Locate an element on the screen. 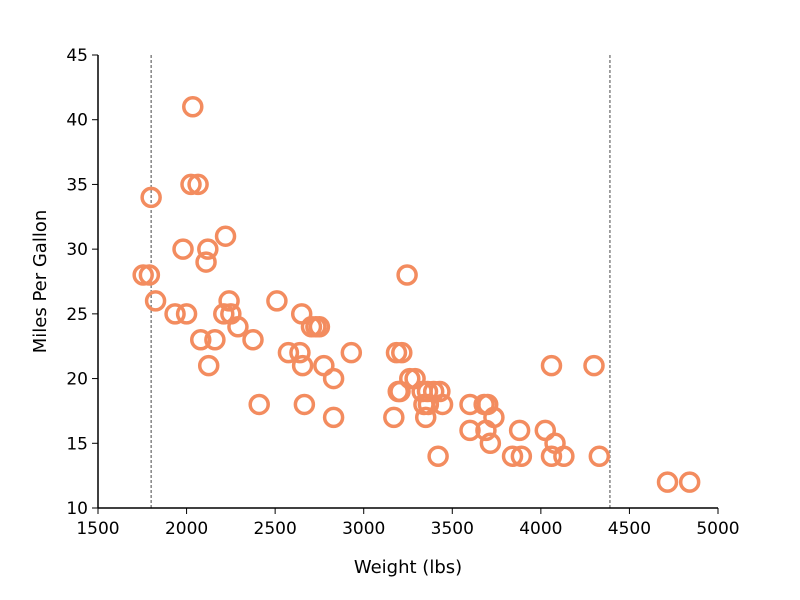  y-tick-label: 10 is located at coordinates (77, 509).